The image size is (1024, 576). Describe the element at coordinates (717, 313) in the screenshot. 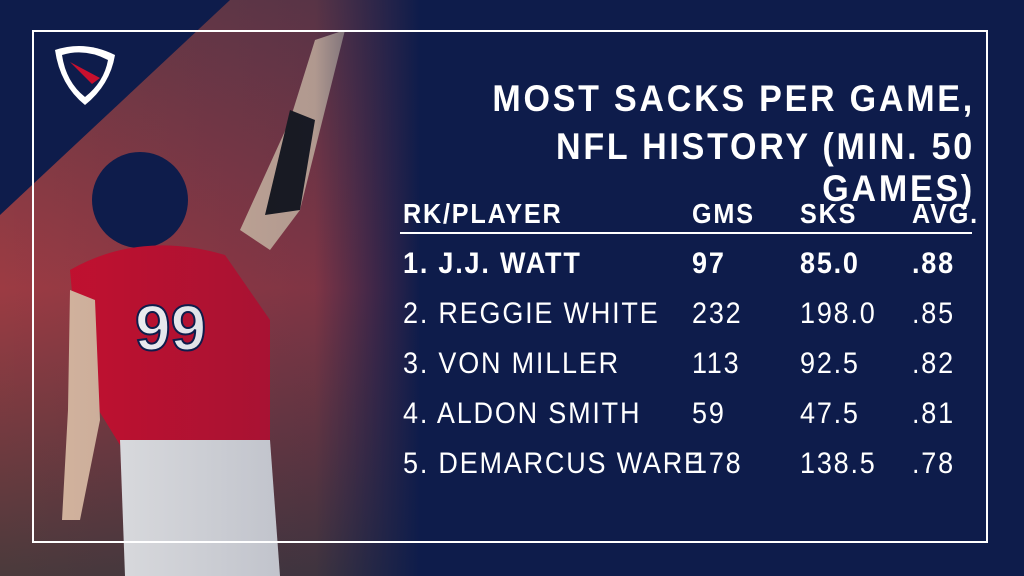

I see `table-cell: 232` at that location.